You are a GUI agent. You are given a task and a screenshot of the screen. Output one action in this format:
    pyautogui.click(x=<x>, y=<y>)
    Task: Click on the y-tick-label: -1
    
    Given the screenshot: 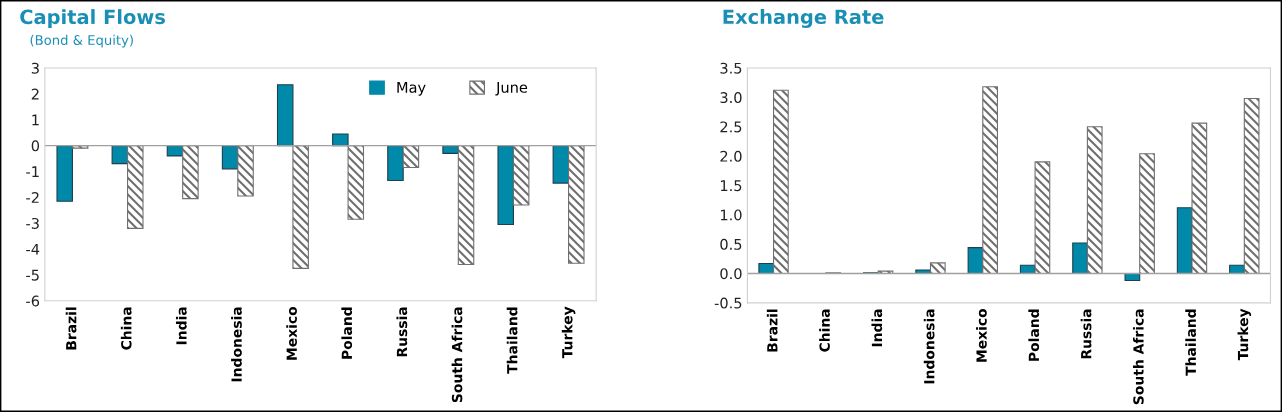 What is the action you would take?
    pyautogui.click(x=32, y=171)
    